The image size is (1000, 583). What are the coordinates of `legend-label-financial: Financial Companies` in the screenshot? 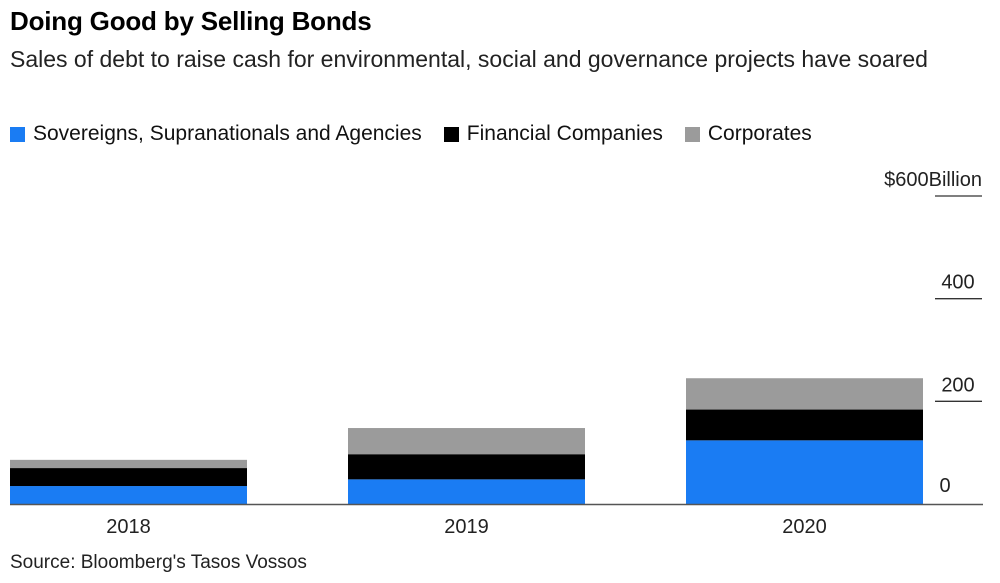 It's located at (564, 133).